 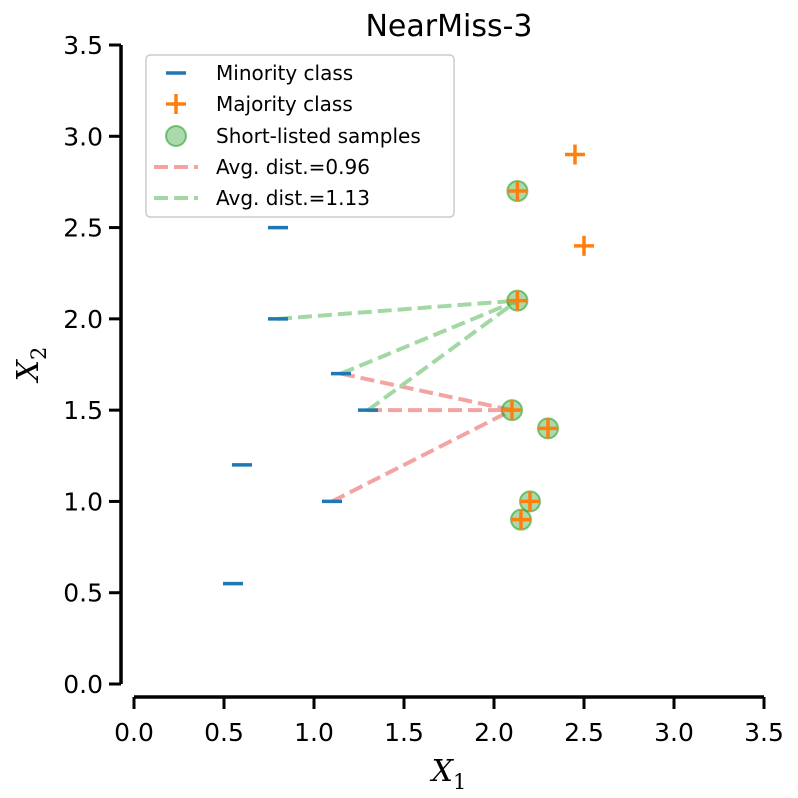 What do you see at coordinates (224, 732) in the screenshot?
I see `x-tick-label: 0.5` at bounding box center [224, 732].